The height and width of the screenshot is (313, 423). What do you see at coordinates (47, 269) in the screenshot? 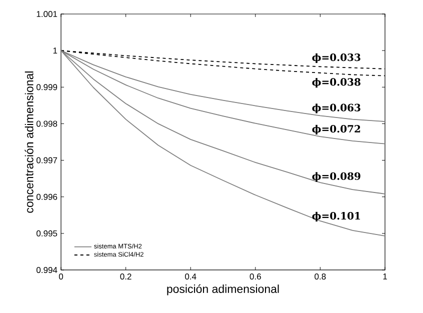
I see `y-tick-label: 0.994` at bounding box center [47, 269].